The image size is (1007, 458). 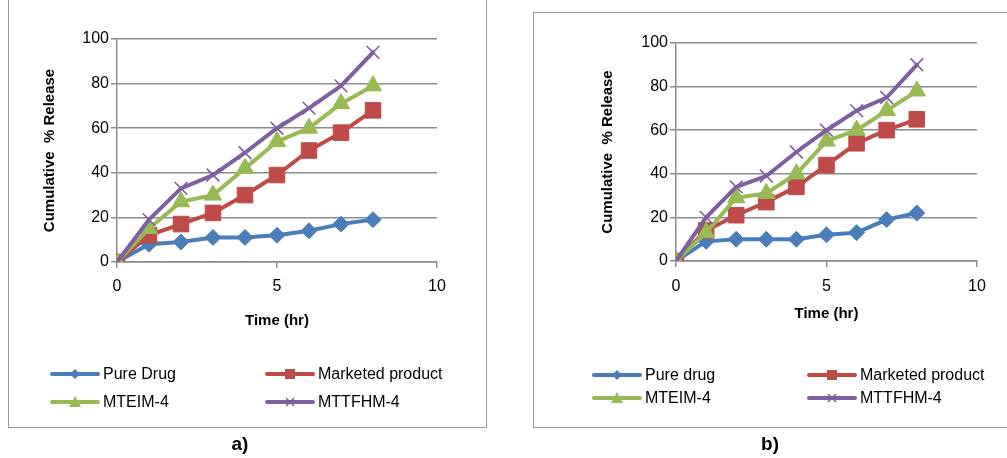 What do you see at coordinates (770, 444) in the screenshot?
I see `text: b)` at bounding box center [770, 444].